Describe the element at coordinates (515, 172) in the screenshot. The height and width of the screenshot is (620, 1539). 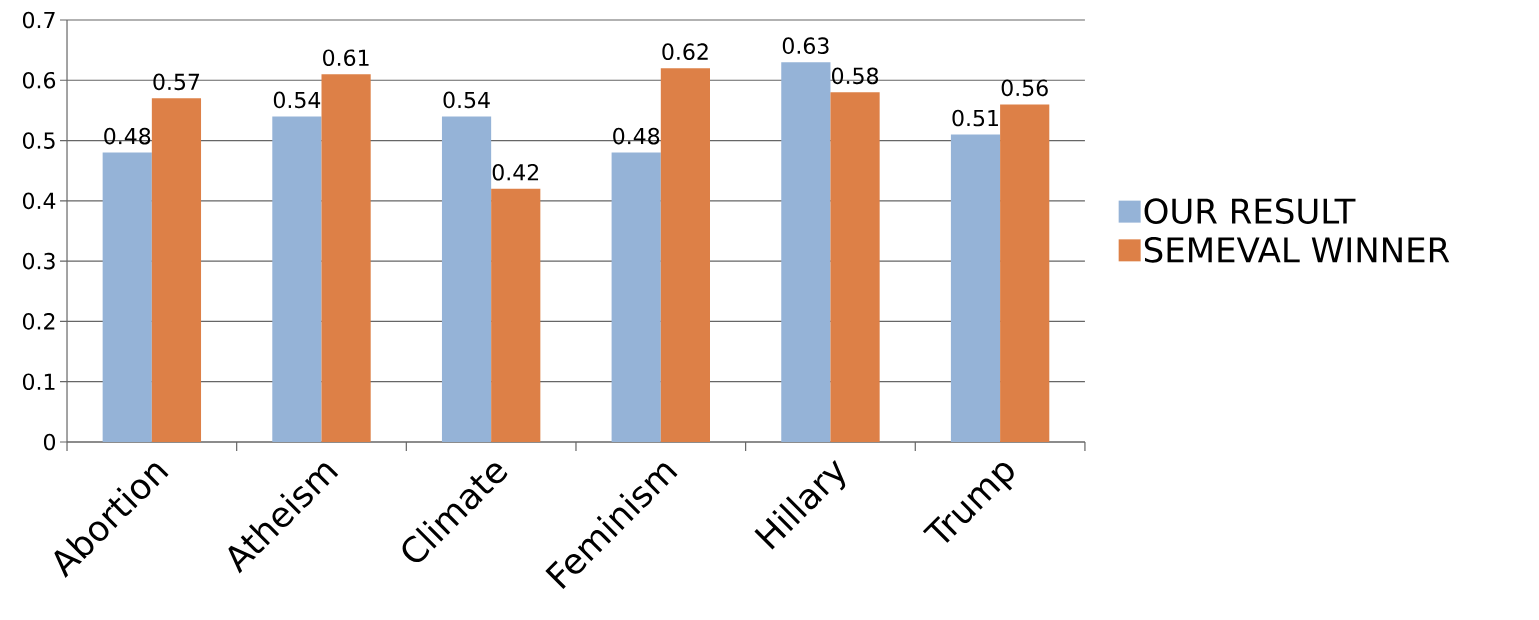
I see `data-label: 0.42` at that location.